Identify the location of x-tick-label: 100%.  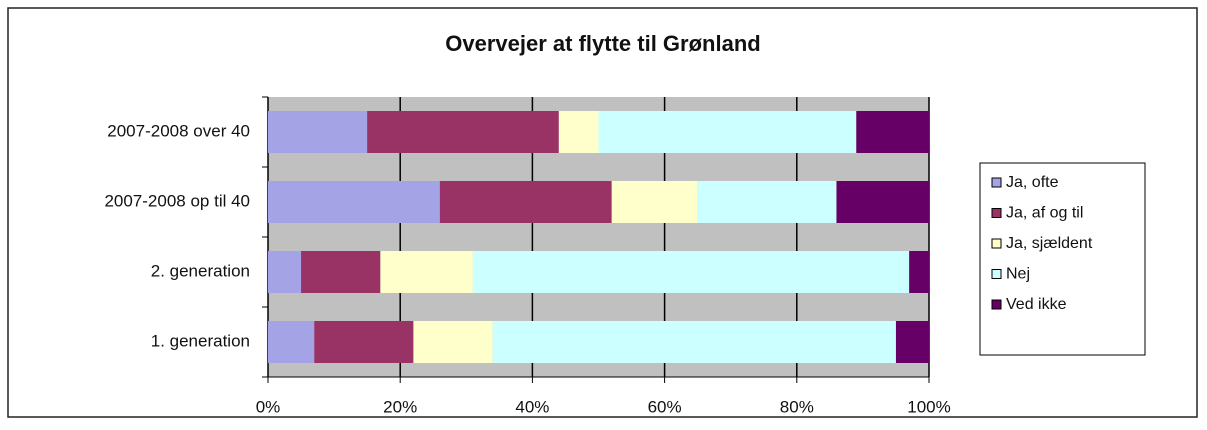
(928, 406).